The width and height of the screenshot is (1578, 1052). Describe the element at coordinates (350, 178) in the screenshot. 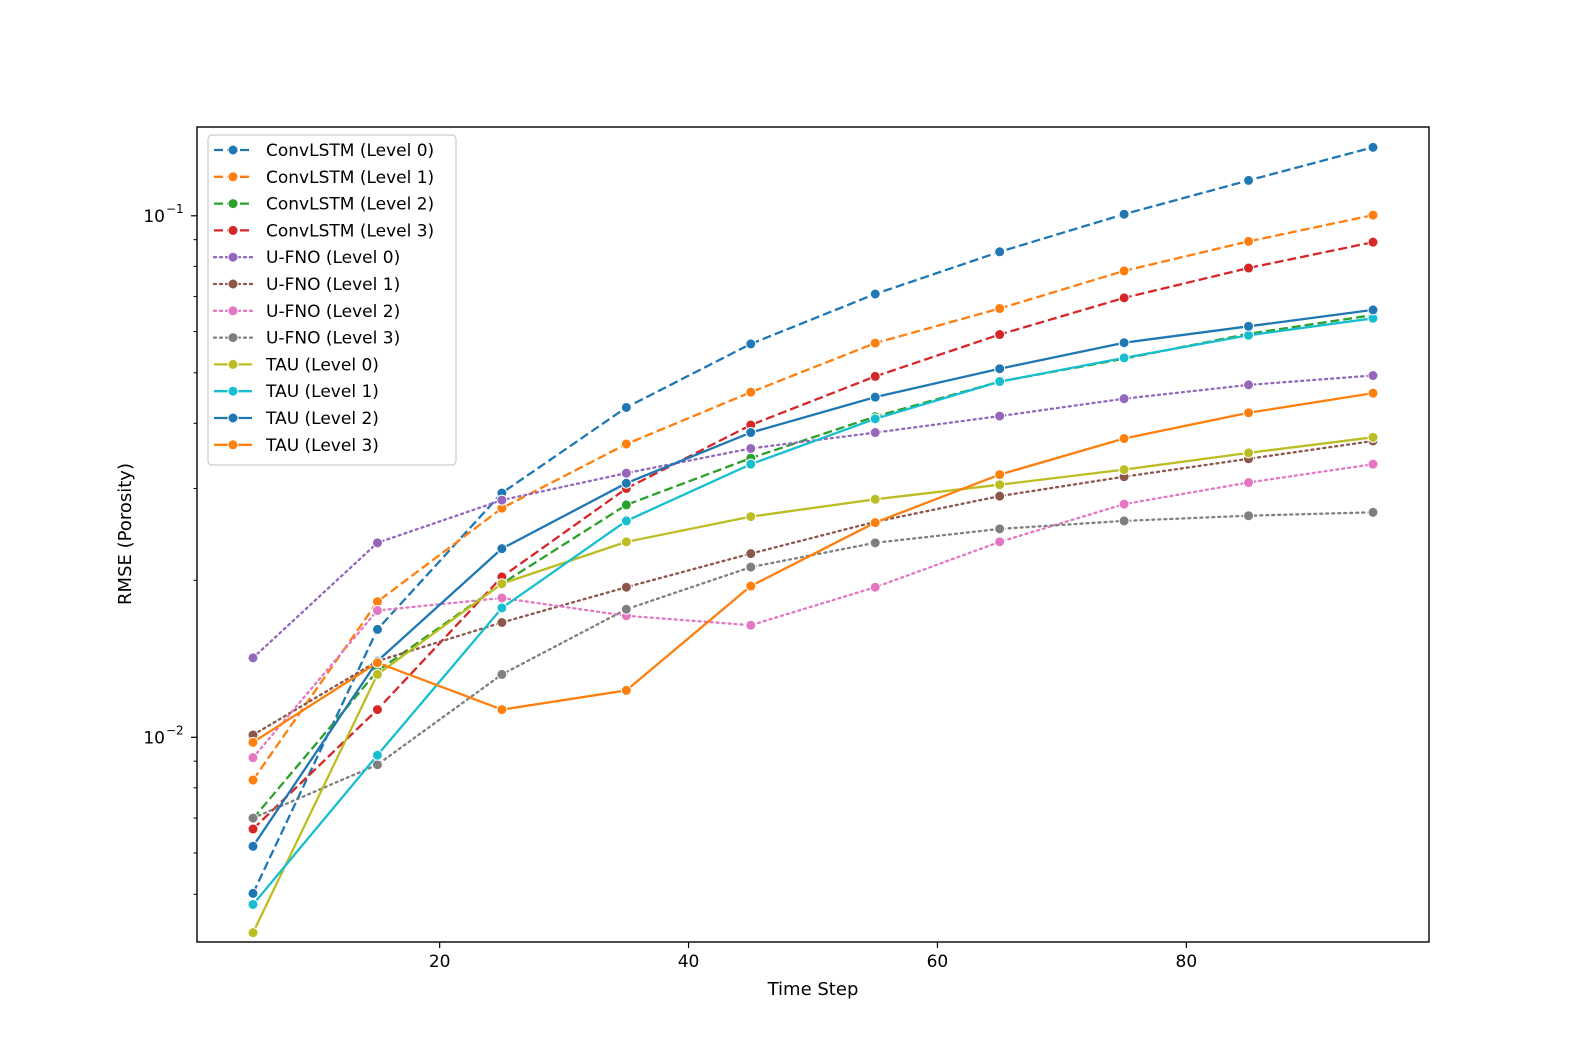

I see `legend-label: ConvLSTM (Level 1)` at that location.